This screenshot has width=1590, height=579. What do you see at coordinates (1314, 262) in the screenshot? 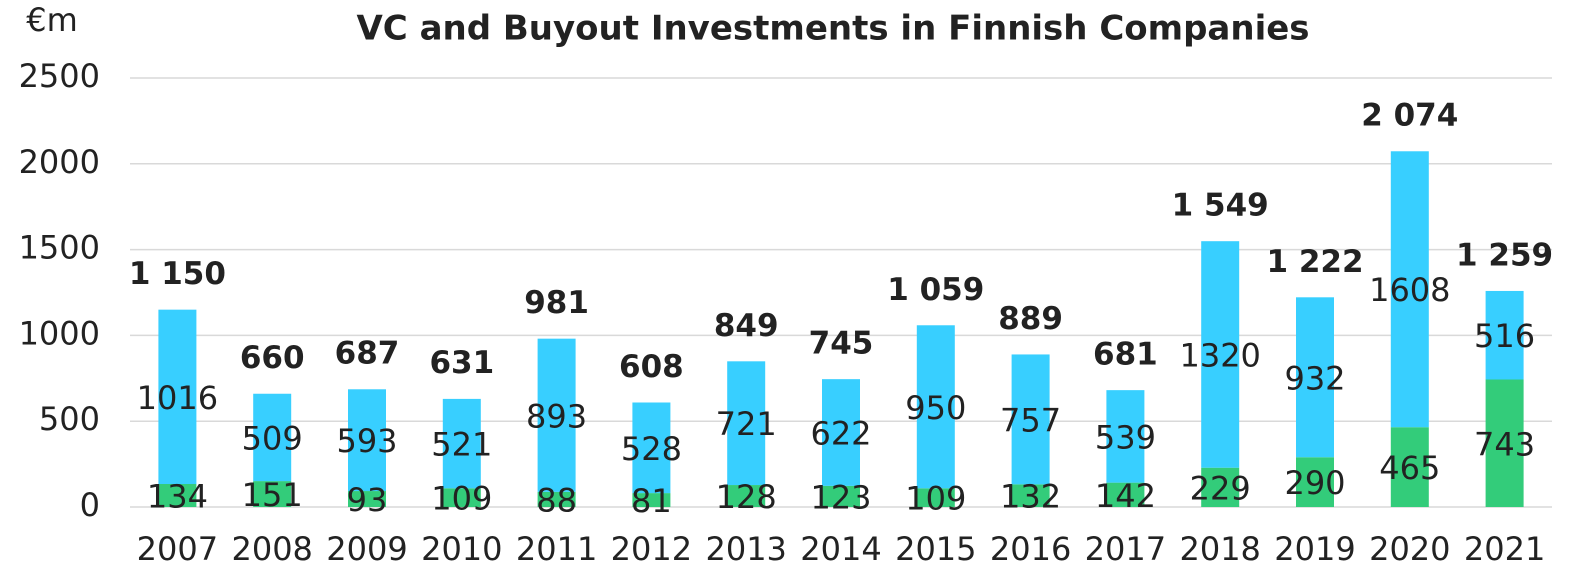
I see `total-label: 1 222` at bounding box center [1314, 262].